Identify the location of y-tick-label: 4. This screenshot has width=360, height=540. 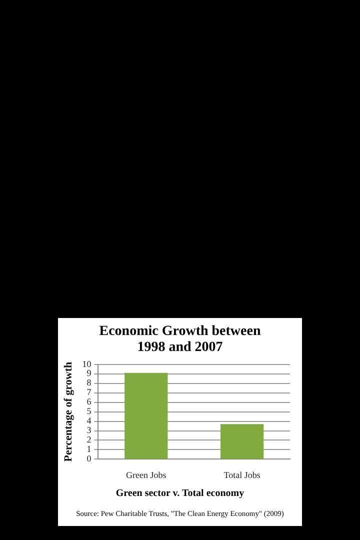
(89, 421).